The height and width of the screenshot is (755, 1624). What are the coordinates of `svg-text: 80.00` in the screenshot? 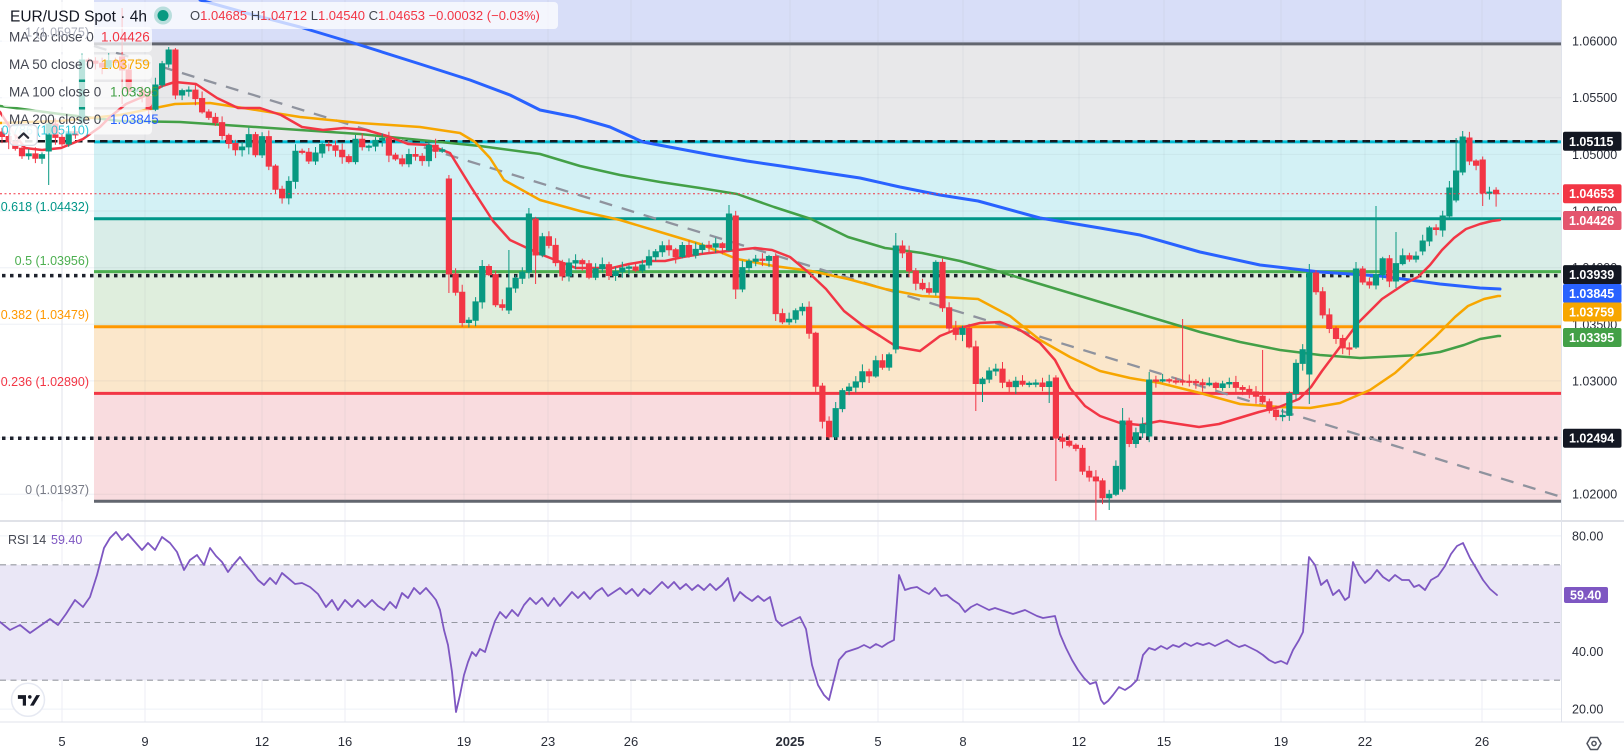 It's located at (1587, 536).